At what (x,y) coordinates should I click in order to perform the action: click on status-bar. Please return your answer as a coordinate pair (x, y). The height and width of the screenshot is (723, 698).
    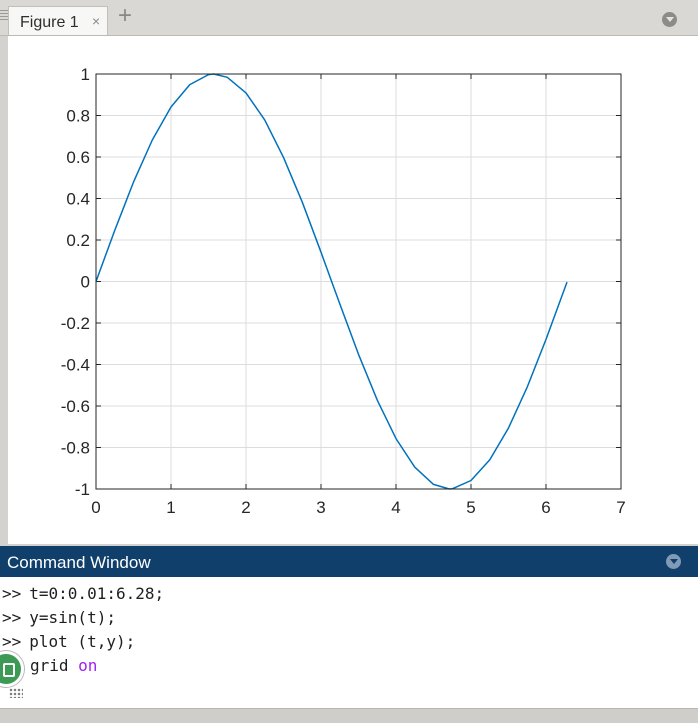
    Looking at the image, I should click on (349, 715).